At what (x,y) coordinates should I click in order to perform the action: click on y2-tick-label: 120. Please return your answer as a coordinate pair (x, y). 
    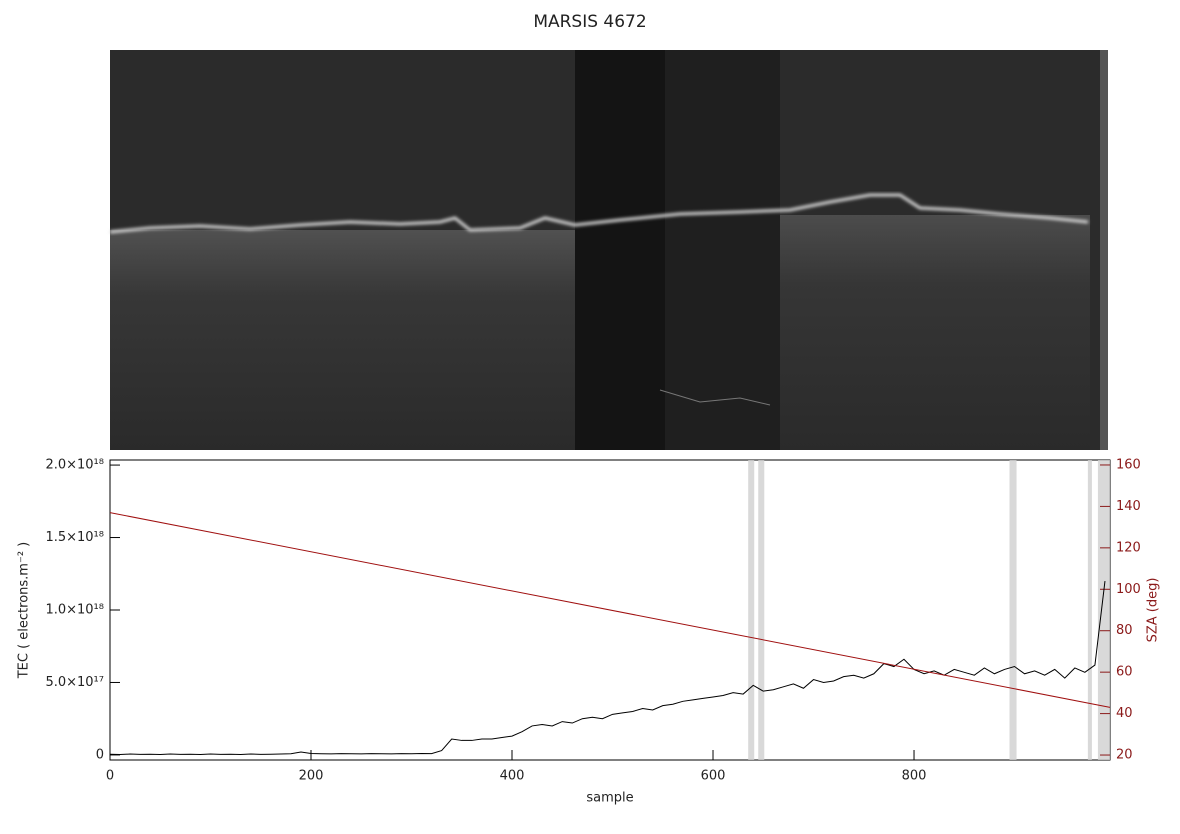
    Looking at the image, I should click on (1128, 547).